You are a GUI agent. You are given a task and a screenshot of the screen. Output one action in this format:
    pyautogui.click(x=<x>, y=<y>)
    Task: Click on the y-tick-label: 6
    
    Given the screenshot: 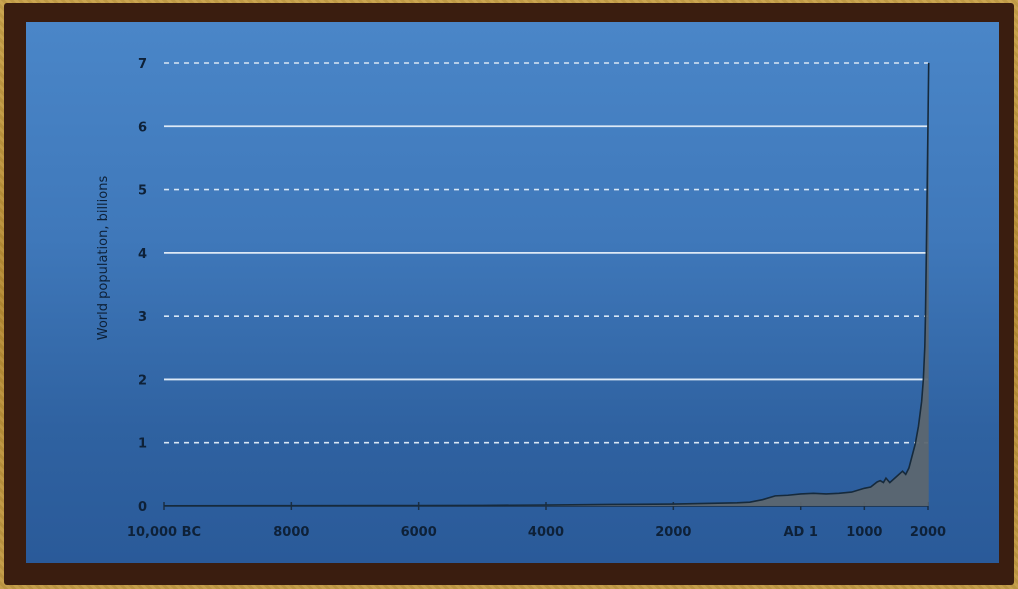 What is the action you would take?
    pyautogui.click(x=142, y=127)
    